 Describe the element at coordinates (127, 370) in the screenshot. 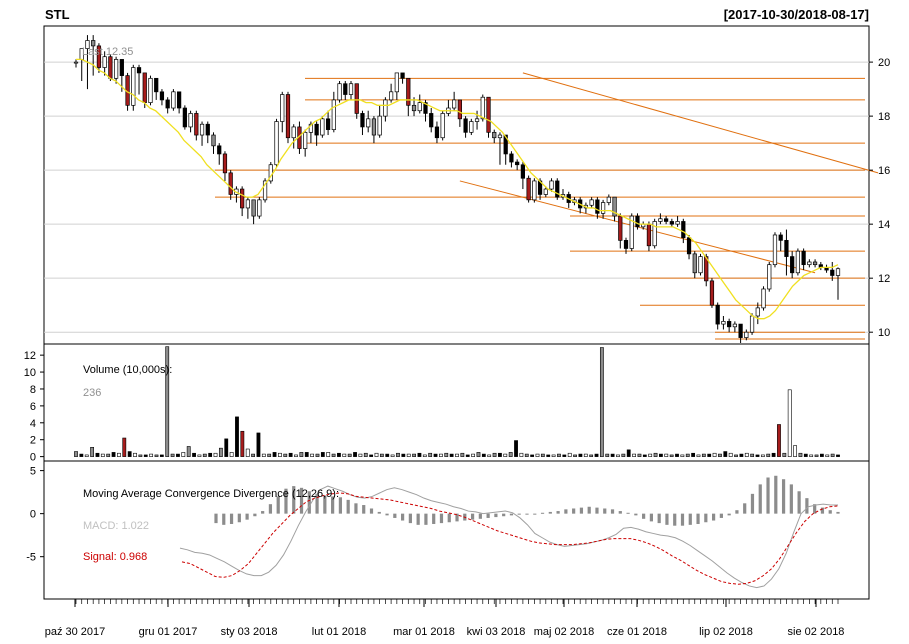

I see `volume-title: Volume (10,000s):` at that location.